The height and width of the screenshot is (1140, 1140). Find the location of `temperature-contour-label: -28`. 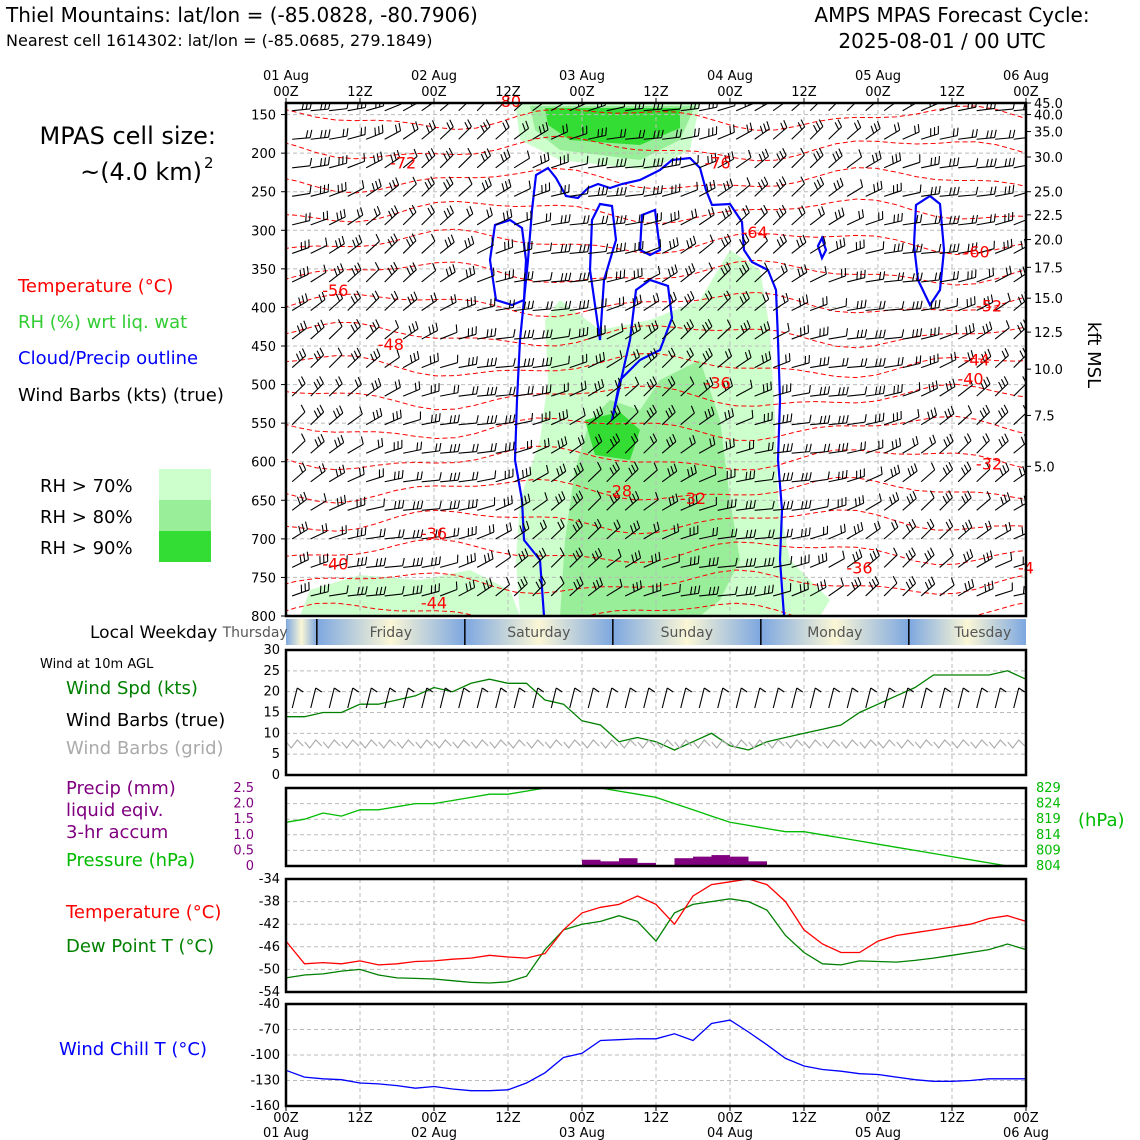

temperature-contour-label: -28 is located at coordinates (619, 490).